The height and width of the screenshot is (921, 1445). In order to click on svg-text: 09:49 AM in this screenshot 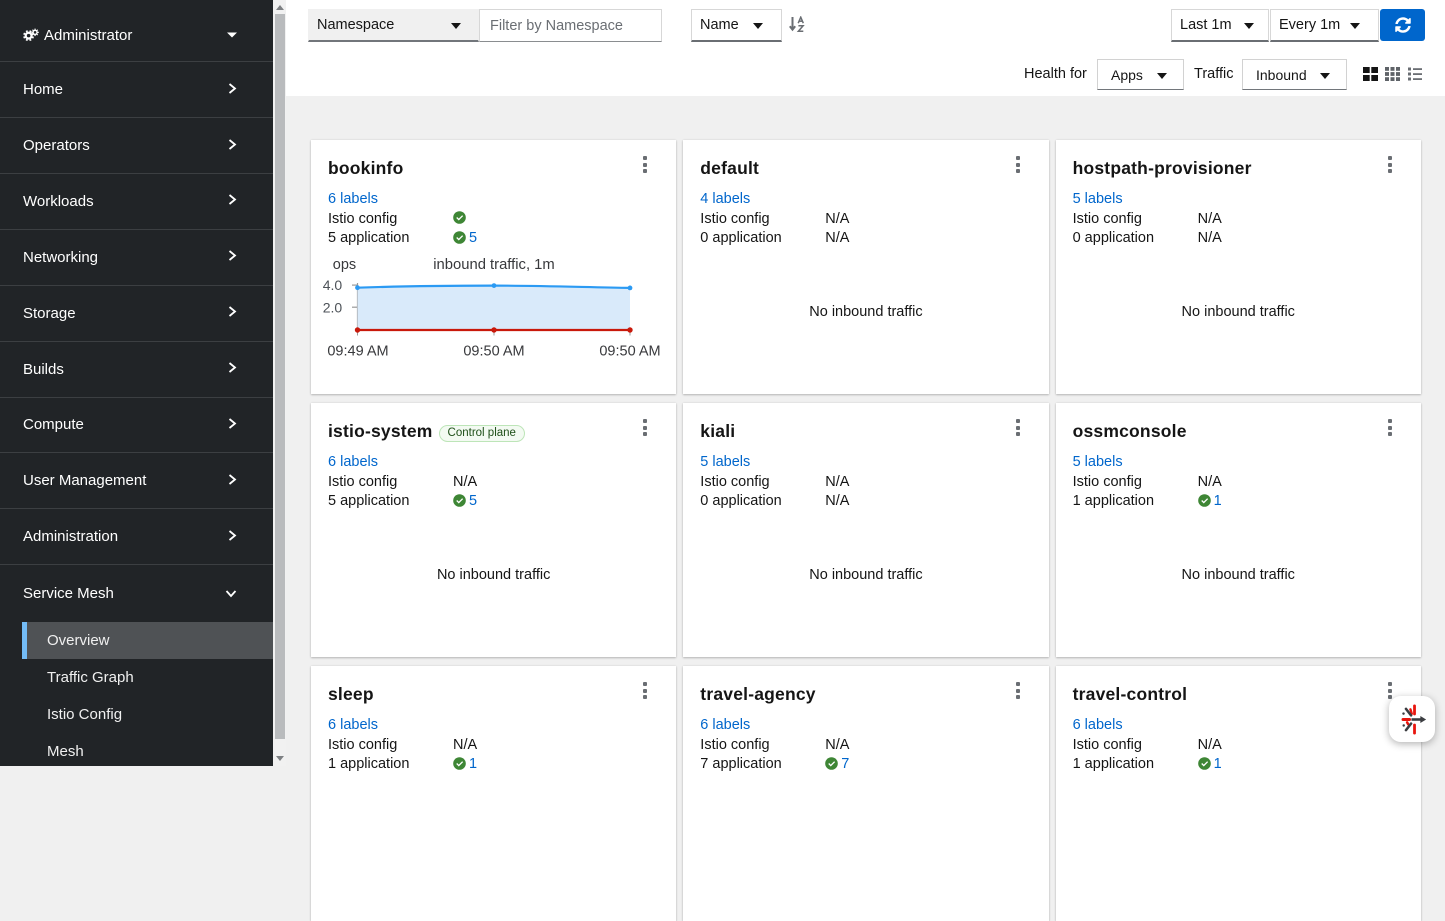, I will do `click(357, 352)`.